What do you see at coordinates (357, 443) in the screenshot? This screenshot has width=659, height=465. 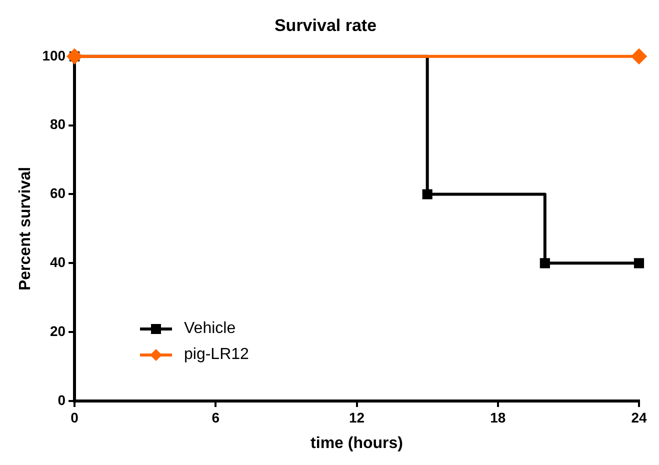 I see `x-axis-title: time (hours)` at bounding box center [357, 443].